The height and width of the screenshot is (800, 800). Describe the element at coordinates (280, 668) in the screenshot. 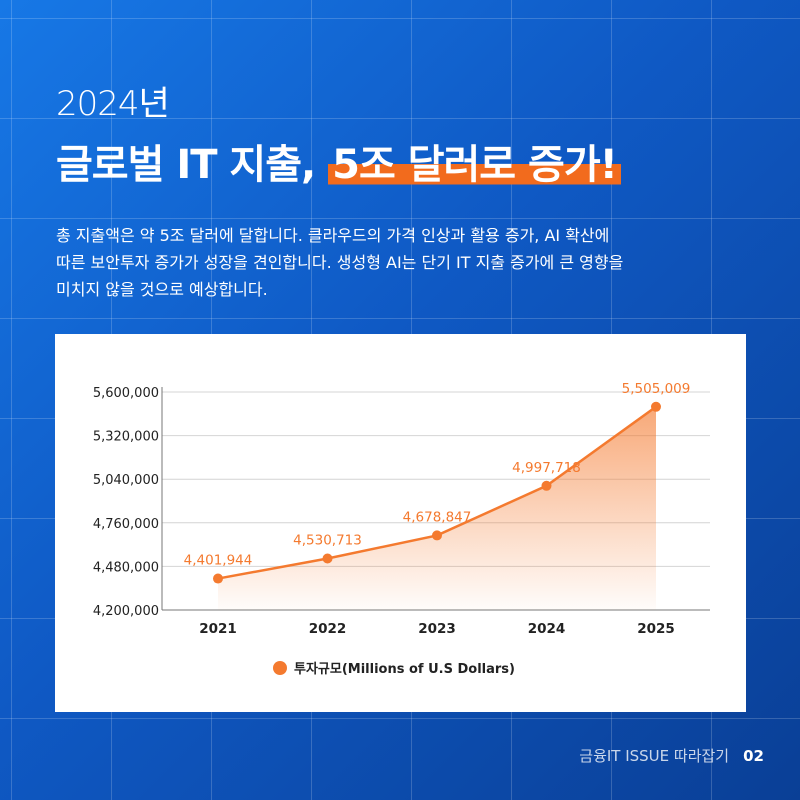

I see `legend-marker` at that location.